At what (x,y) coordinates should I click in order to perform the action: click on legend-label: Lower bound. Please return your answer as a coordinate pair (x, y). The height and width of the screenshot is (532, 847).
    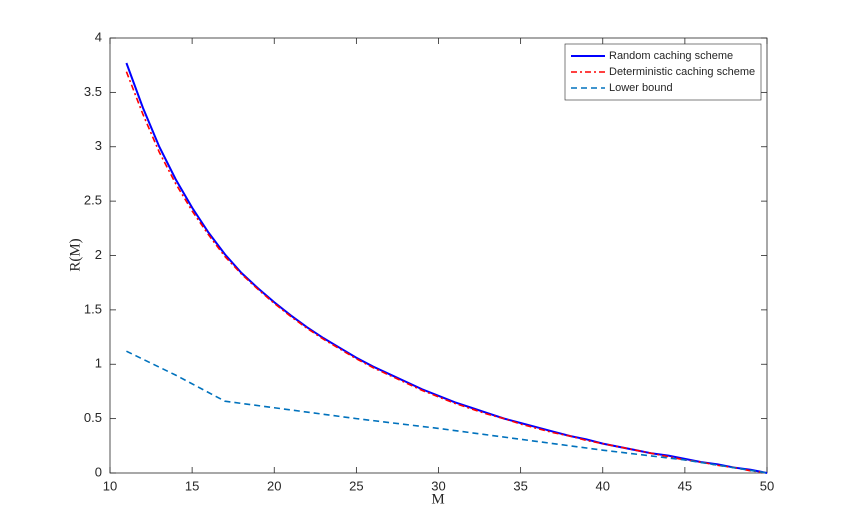
    Looking at the image, I should click on (641, 88).